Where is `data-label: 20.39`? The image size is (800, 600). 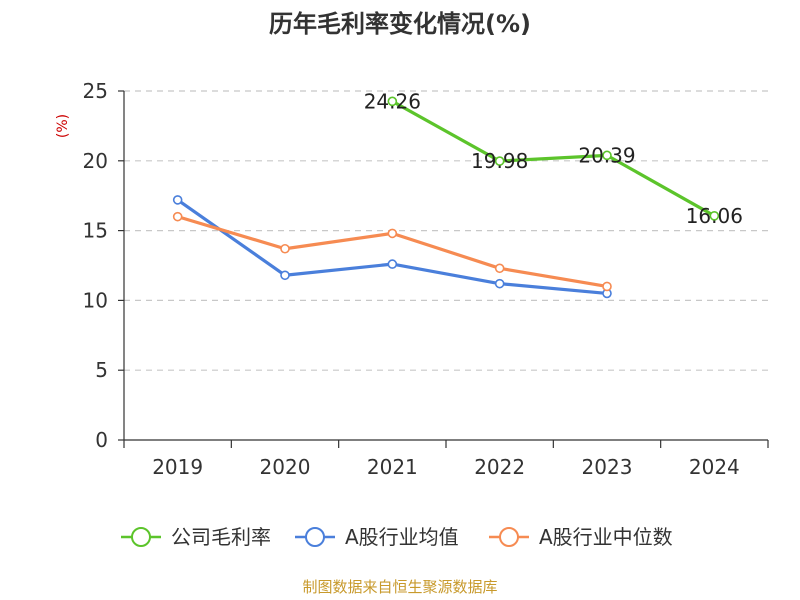 data-label: 20.39 is located at coordinates (606, 155).